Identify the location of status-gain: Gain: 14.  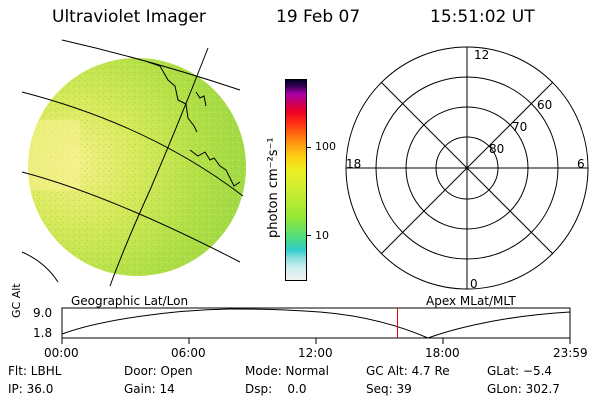
(149, 389).